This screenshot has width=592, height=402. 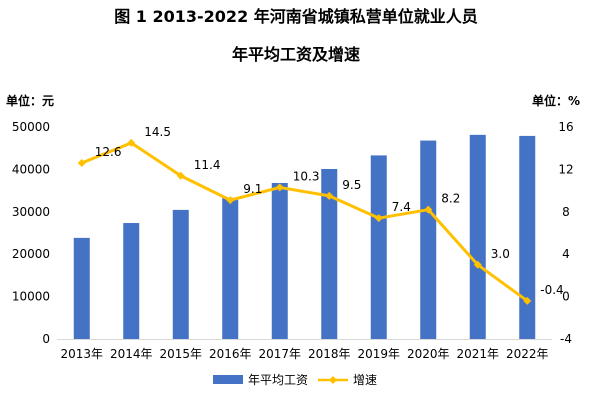 What do you see at coordinates (306, 176) in the screenshot?
I see `data-label-4: 10.3` at bounding box center [306, 176].